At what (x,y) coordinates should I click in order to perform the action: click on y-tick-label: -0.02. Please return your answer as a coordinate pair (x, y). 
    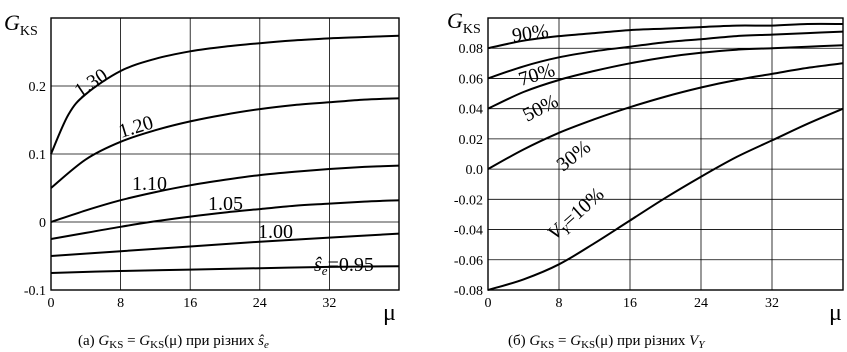
    Looking at the image, I should click on (468, 200).